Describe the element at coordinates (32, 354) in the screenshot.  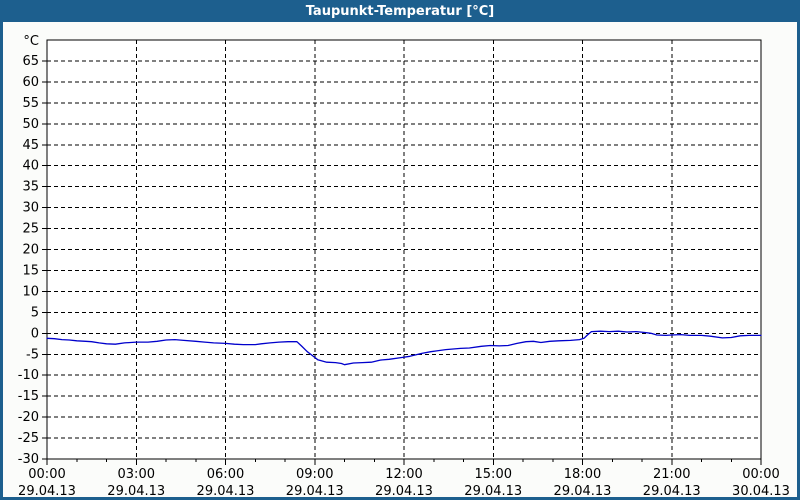
I see `y-tick-label: -5` at that location.